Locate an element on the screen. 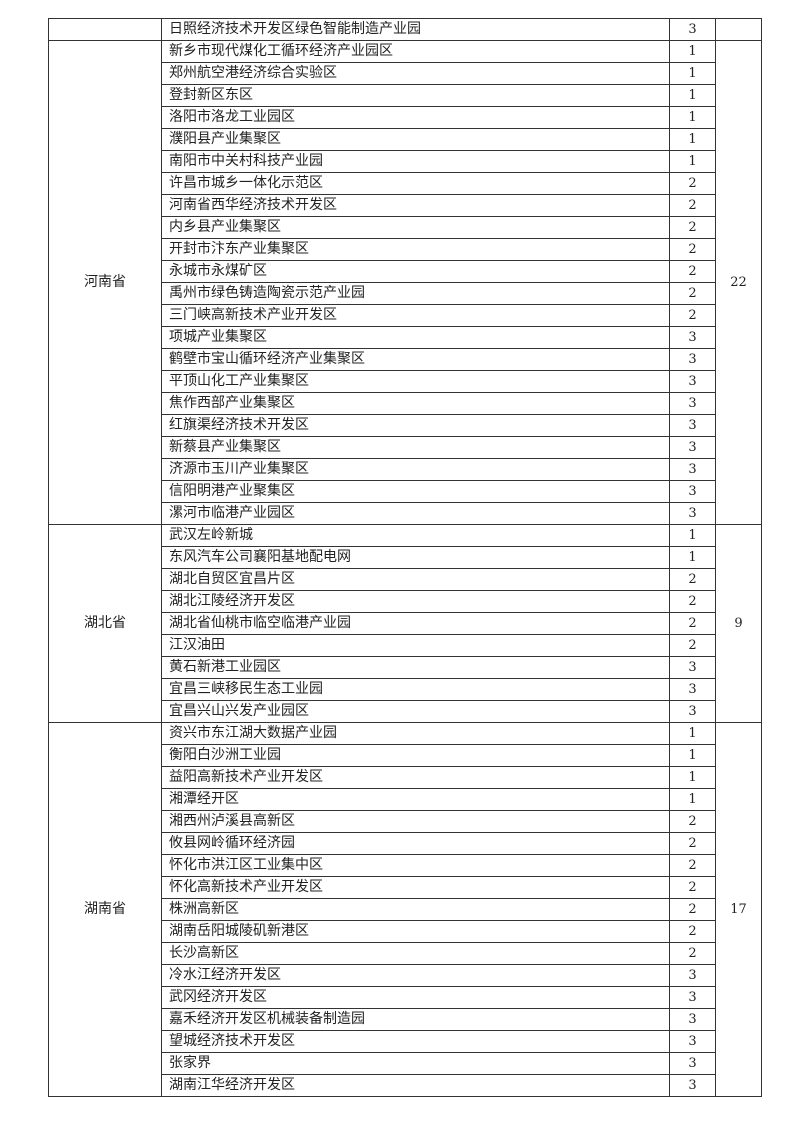 This screenshot has height=1130, width=800. table-row: 衡阳白沙洲工业园 1 is located at coordinates (405, 755).